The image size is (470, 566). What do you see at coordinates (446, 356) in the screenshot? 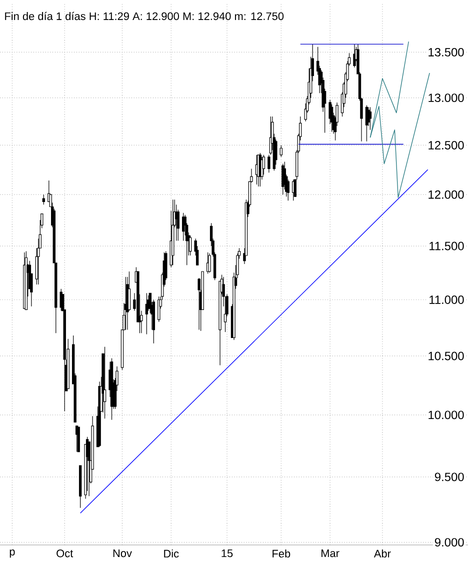
I see `y-tick-label: 10.500` at bounding box center [446, 356].